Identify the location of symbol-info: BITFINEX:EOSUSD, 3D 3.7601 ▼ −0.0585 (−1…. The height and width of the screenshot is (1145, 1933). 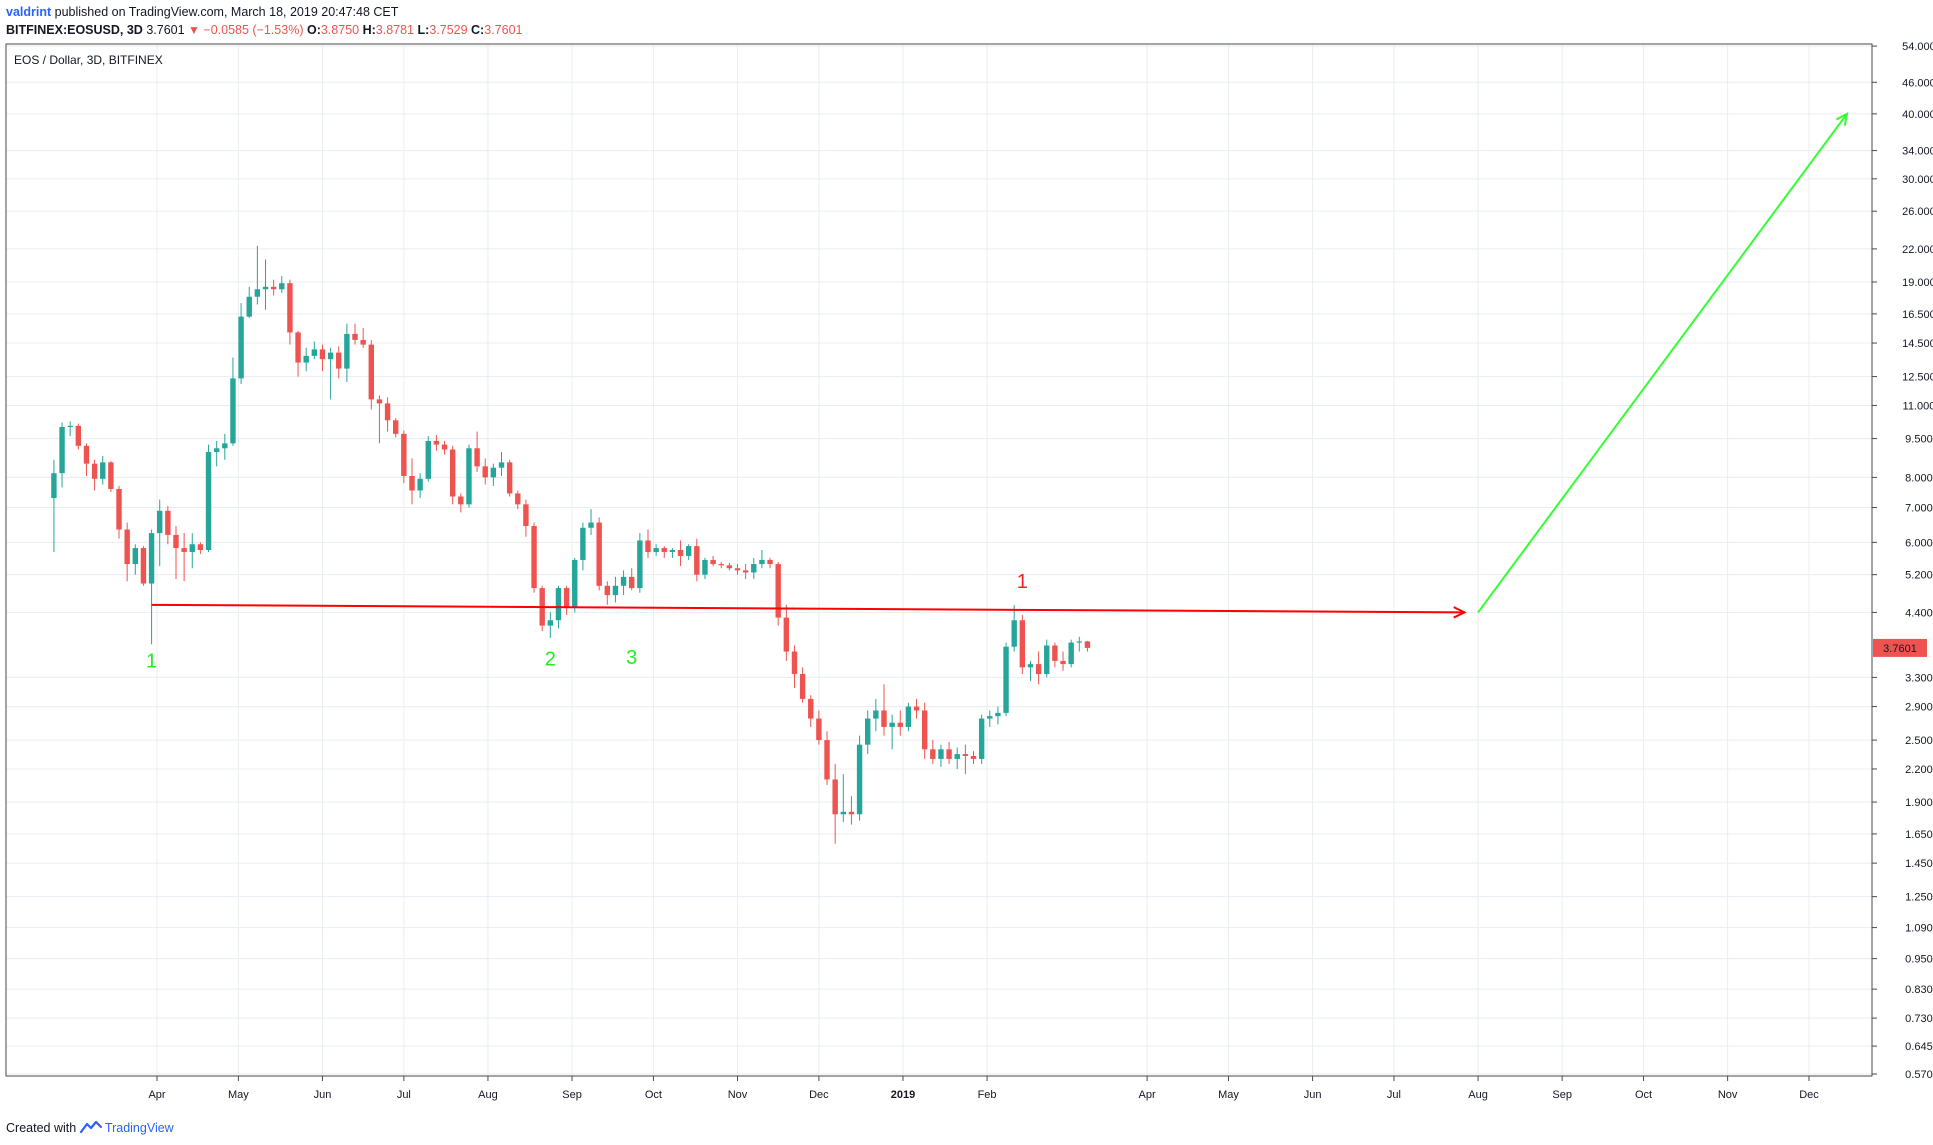
(264, 30).